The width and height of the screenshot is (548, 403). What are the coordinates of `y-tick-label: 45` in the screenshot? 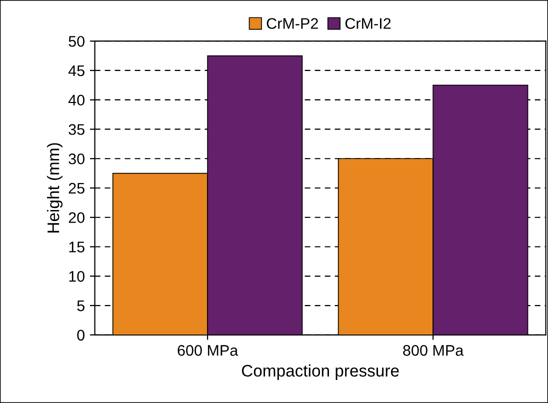 It's located at (76, 71).